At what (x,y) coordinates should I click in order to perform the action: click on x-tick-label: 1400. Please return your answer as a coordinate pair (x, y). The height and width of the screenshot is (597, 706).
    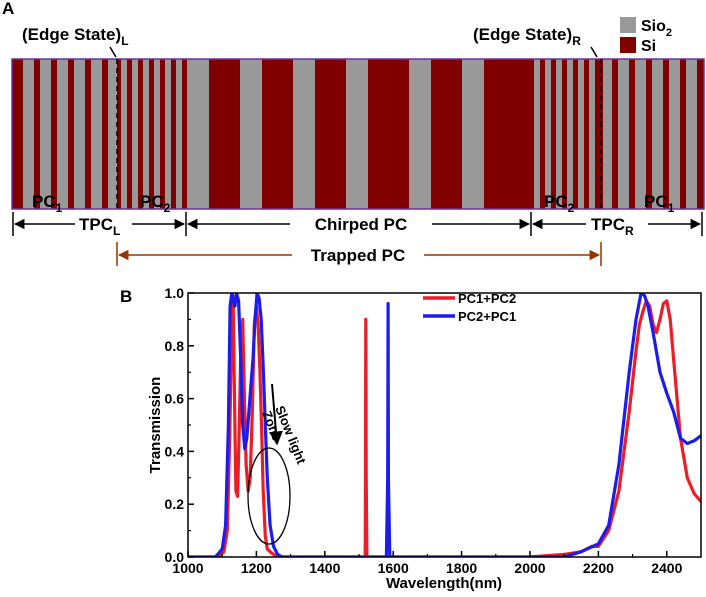
    Looking at the image, I should click on (324, 568).